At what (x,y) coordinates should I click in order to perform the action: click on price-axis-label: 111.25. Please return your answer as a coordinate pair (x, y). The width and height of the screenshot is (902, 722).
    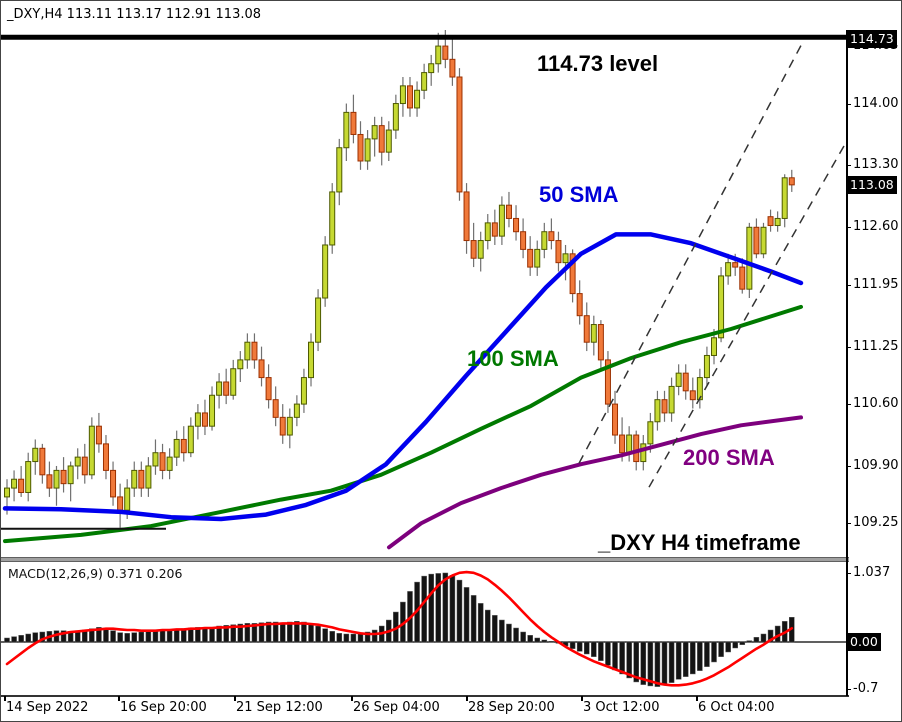
    Looking at the image, I should click on (876, 346).